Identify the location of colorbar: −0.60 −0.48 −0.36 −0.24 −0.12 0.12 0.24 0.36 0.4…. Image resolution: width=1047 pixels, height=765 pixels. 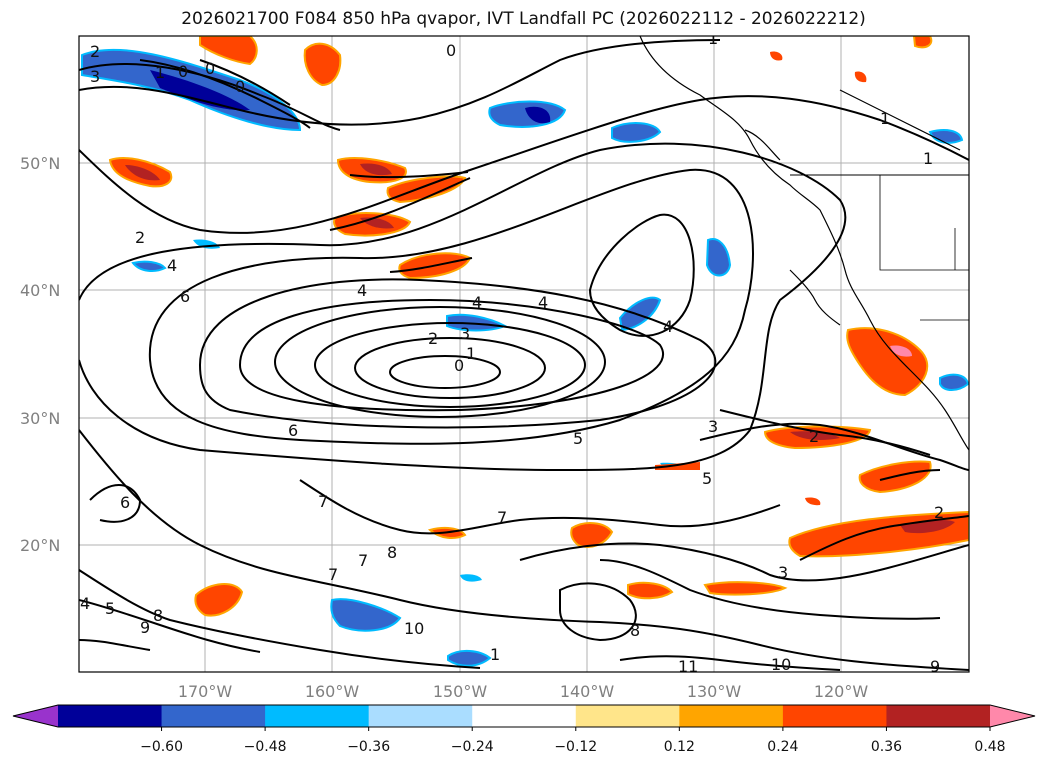
(524, 729).